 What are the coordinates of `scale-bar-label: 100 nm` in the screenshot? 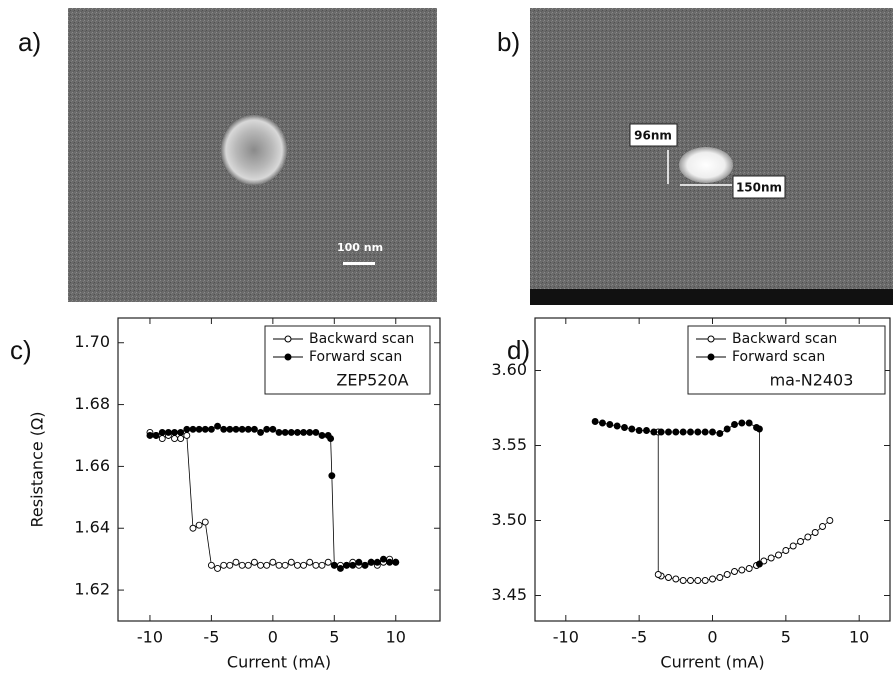 It's located at (360, 247).